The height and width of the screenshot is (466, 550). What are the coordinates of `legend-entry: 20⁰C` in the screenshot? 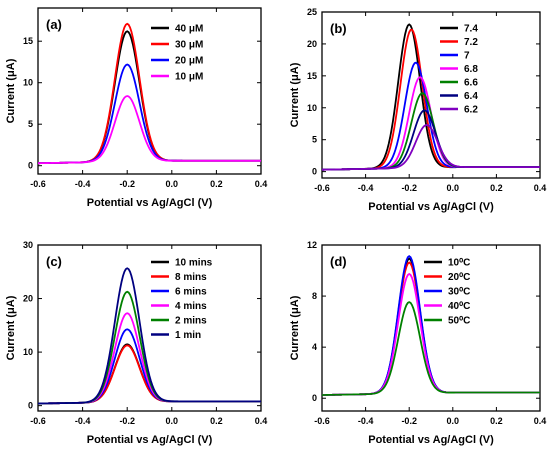 It's located at (459, 277).